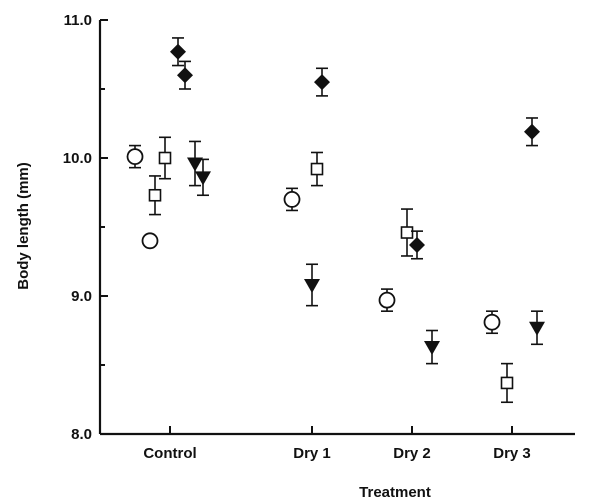 Image resolution: width=606 pixels, height=501 pixels. I want to click on y-tick-label: 10.0, so click(77, 158).